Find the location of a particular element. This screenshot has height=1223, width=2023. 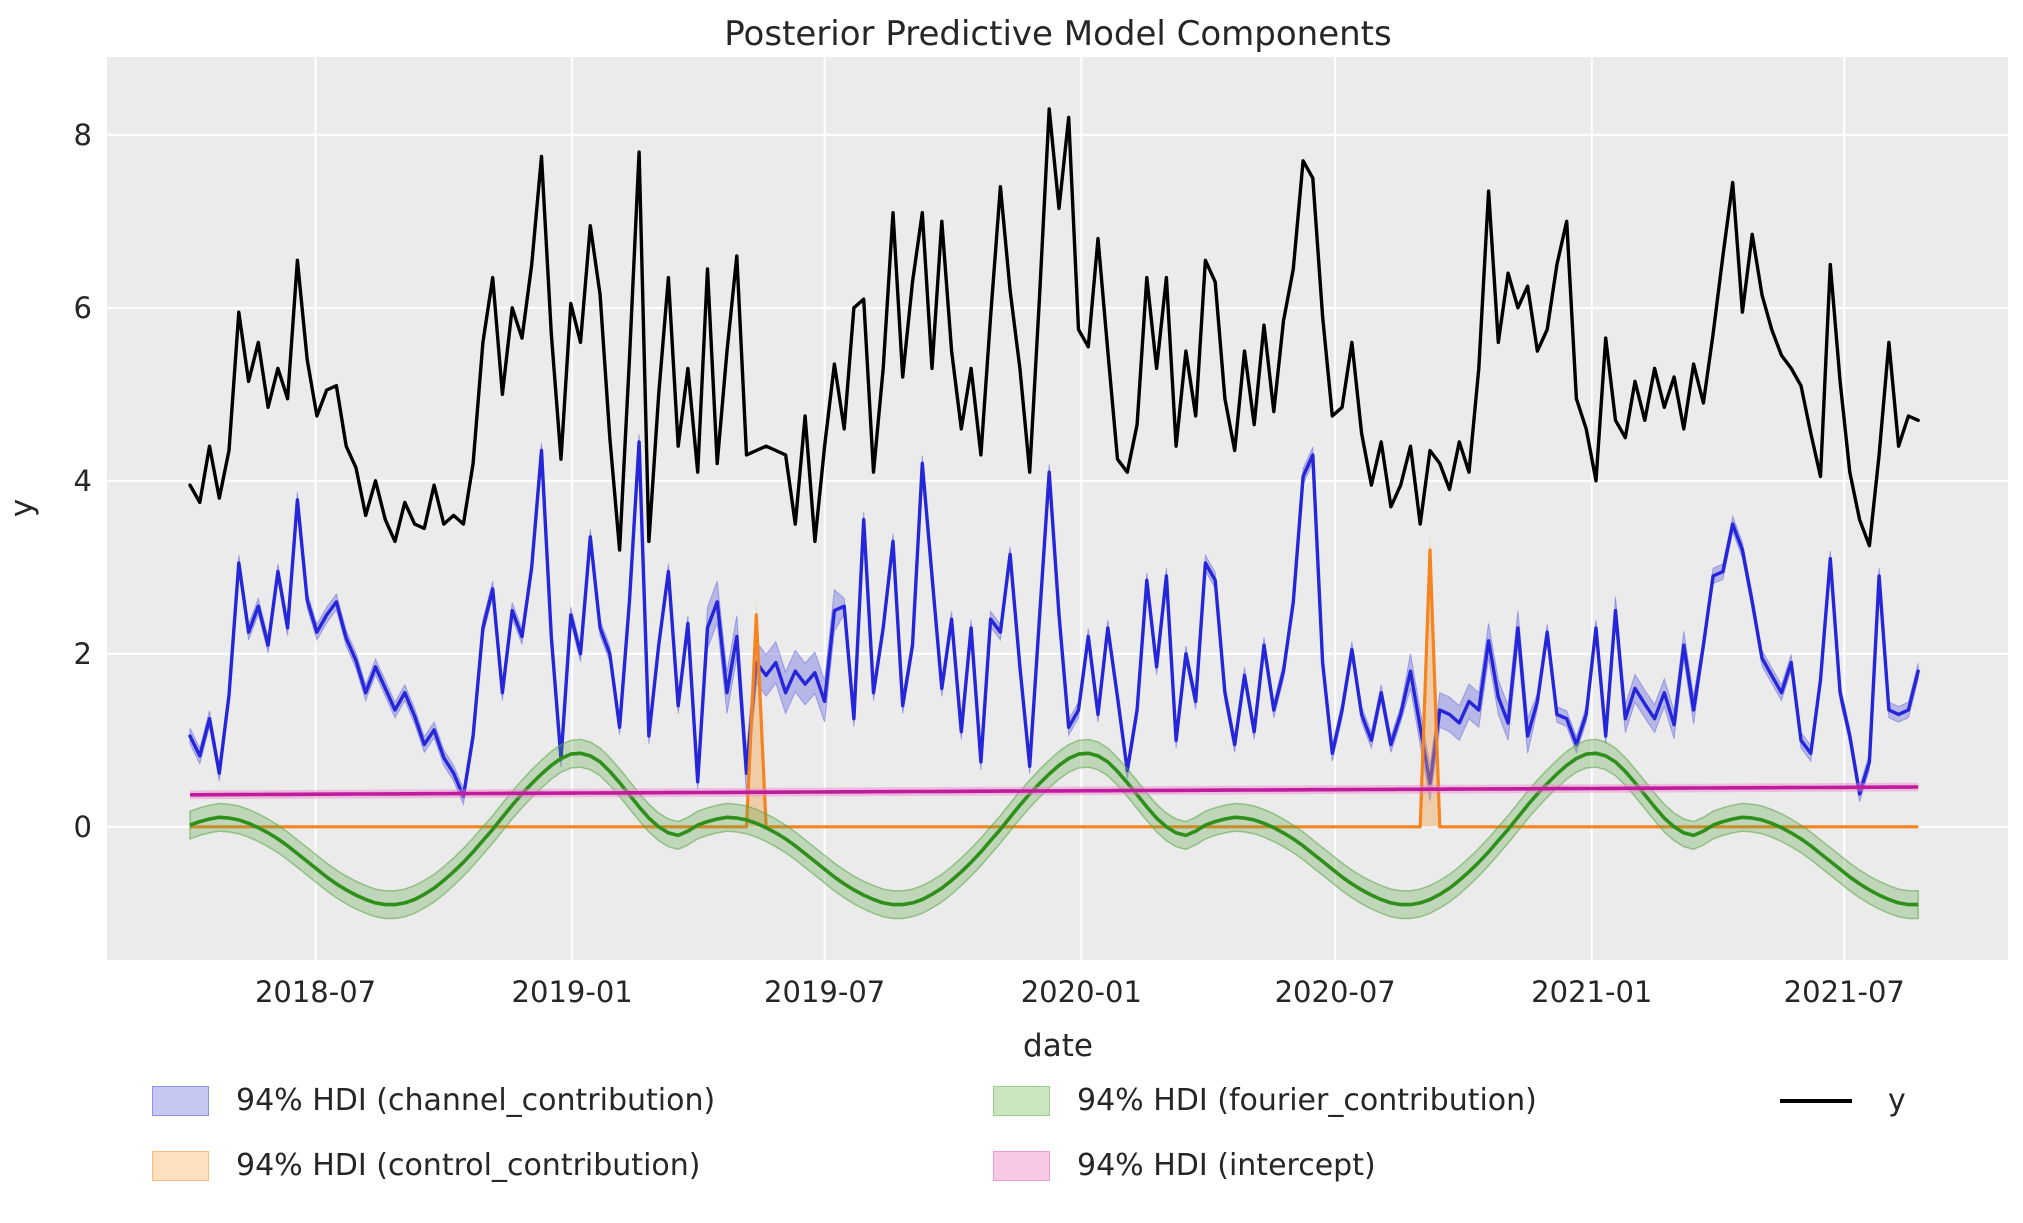

x-tick-label: 2018-07 is located at coordinates (315, 992).